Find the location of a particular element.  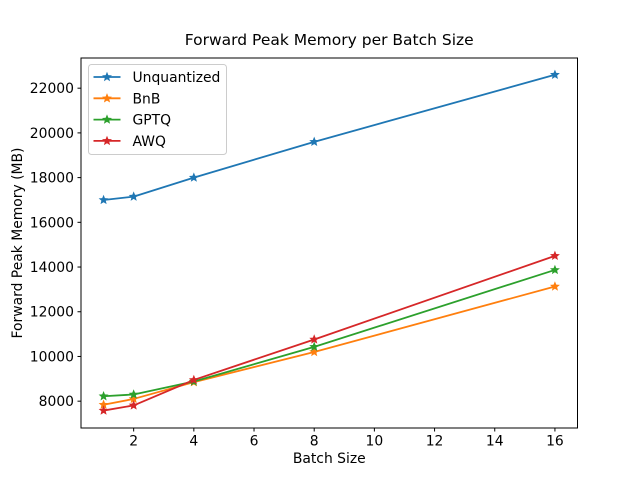

x-tick-label: 2 is located at coordinates (133, 442).